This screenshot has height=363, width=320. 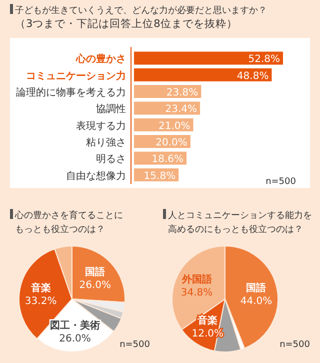 What do you see at coordinates (160, 176) in the screenshot?
I see `data-label: 15.8%` at bounding box center [160, 176].